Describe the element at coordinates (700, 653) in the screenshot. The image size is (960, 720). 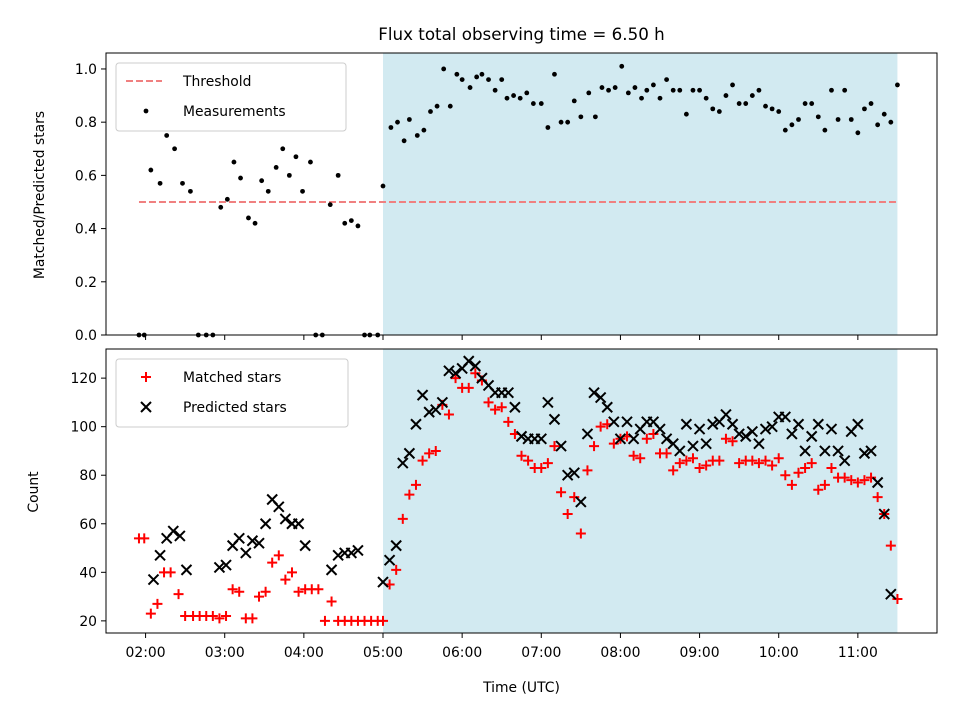
I see `x-tick-label: 09:00` at that location.